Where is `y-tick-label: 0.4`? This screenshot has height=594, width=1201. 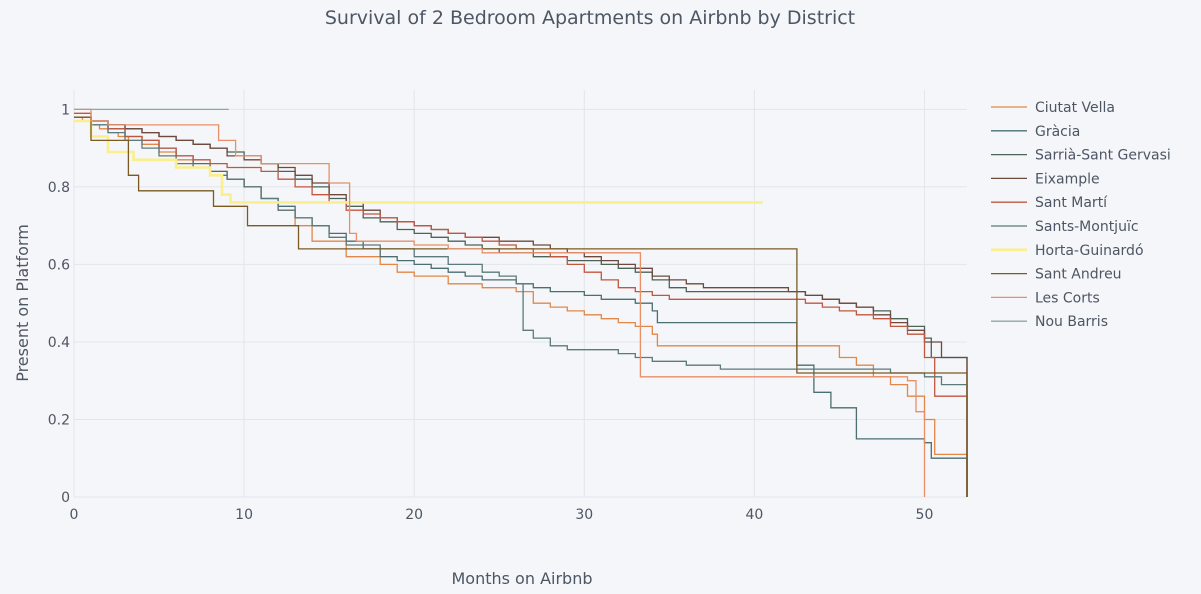 y-tick-label: 0.4 is located at coordinates (59, 343).